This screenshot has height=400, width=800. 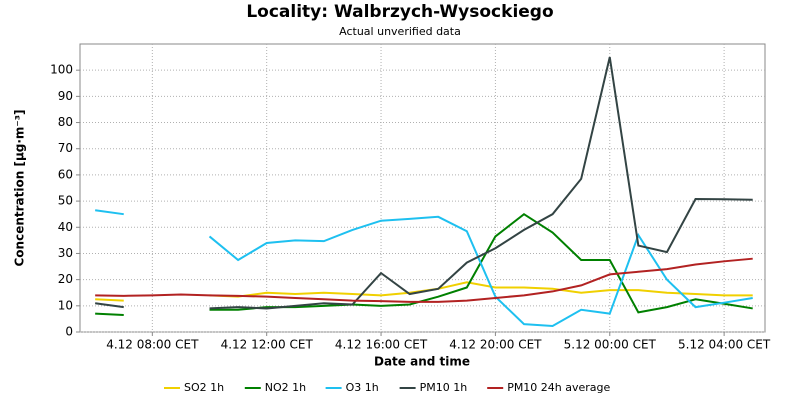 What do you see at coordinates (65, 96) in the screenshot?
I see `y-tick-label: 90` at bounding box center [65, 96].